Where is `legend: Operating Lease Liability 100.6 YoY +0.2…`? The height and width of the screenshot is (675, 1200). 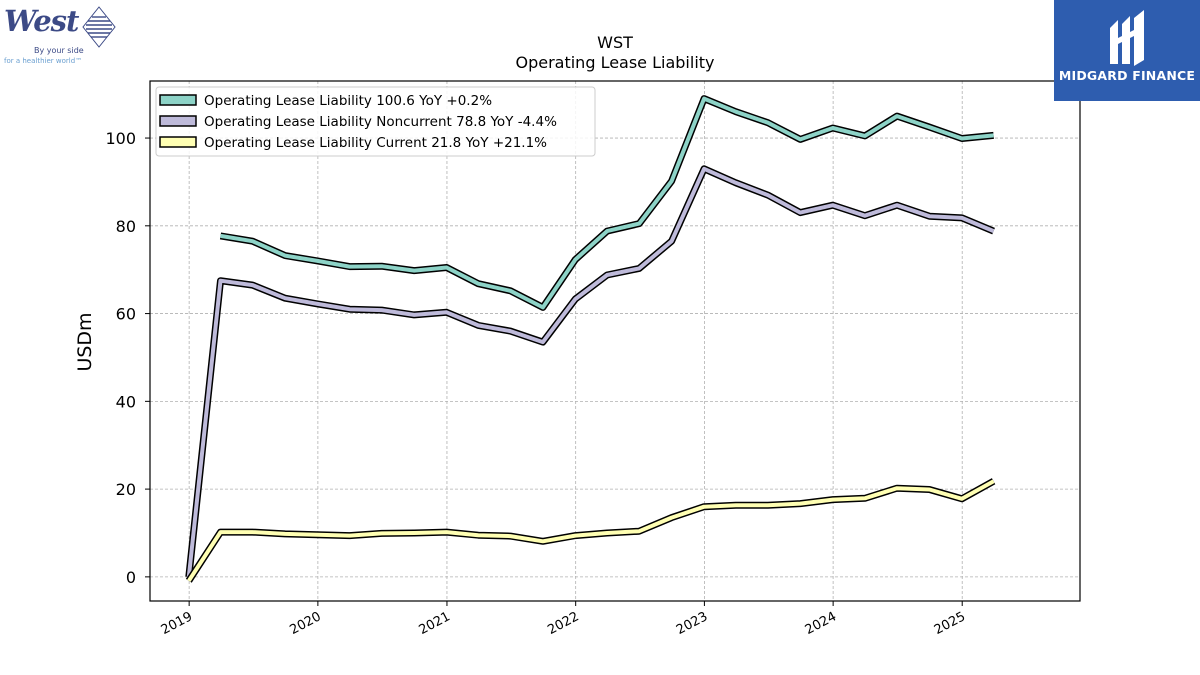 legend: Operating Lease Liability 100.6 YoY +0.2… is located at coordinates (375, 121).